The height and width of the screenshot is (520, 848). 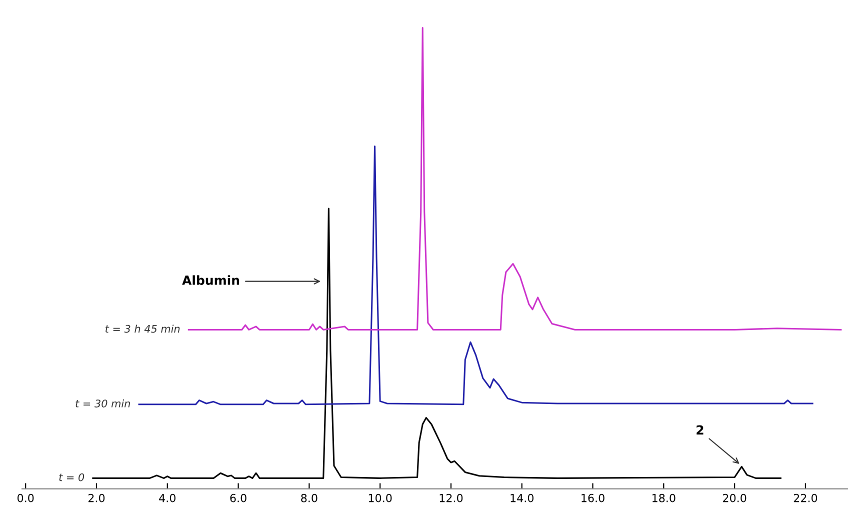 I want to click on x-tick-label: 14.0, so click(x=522, y=498).